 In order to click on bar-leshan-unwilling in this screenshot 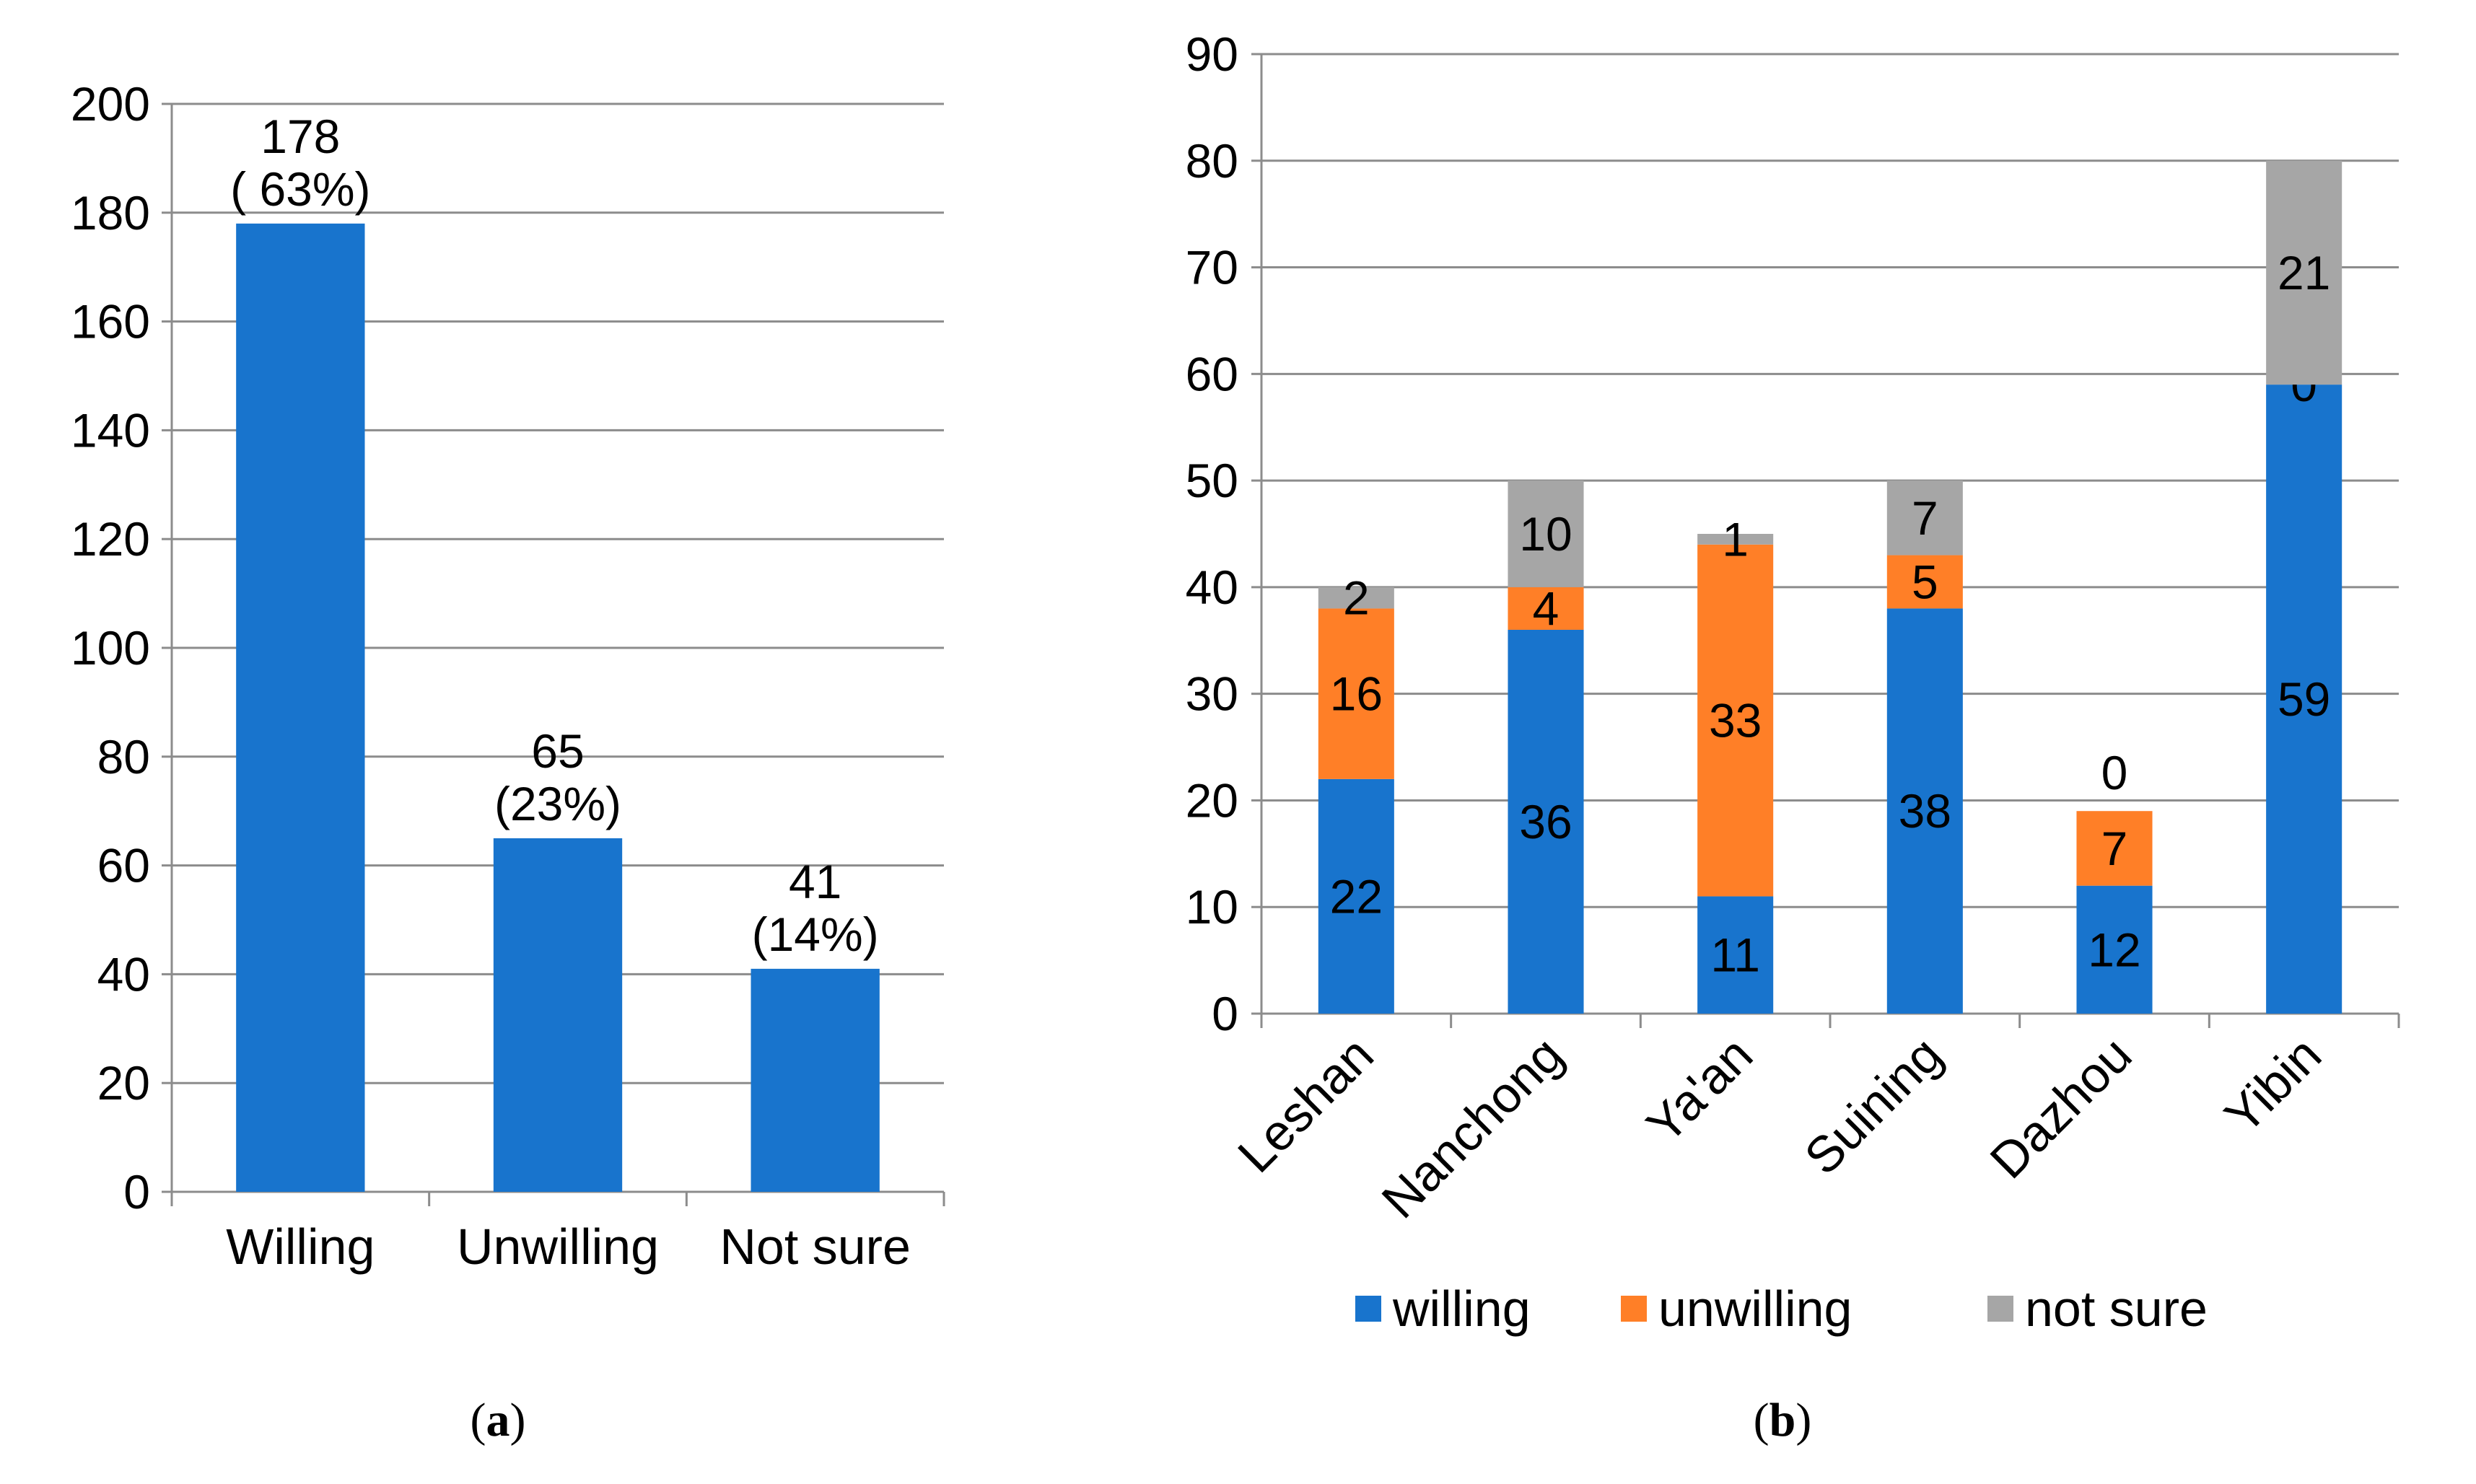, I will do `click(1356, 693)`.